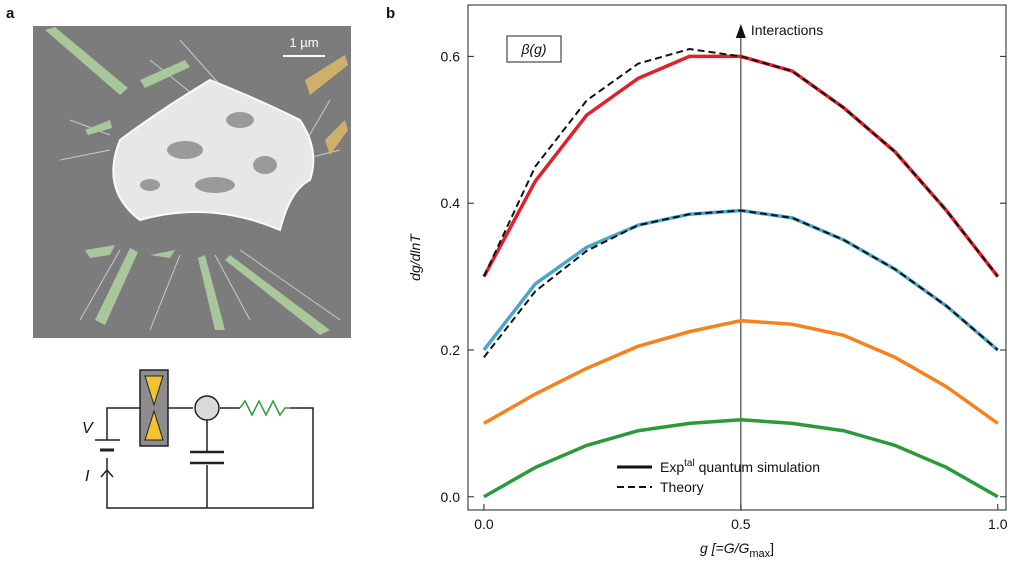  Describe the element at coordinates (415, 257) in the screenshot. I see `y-axis-label: dg/dlnT` at that location.